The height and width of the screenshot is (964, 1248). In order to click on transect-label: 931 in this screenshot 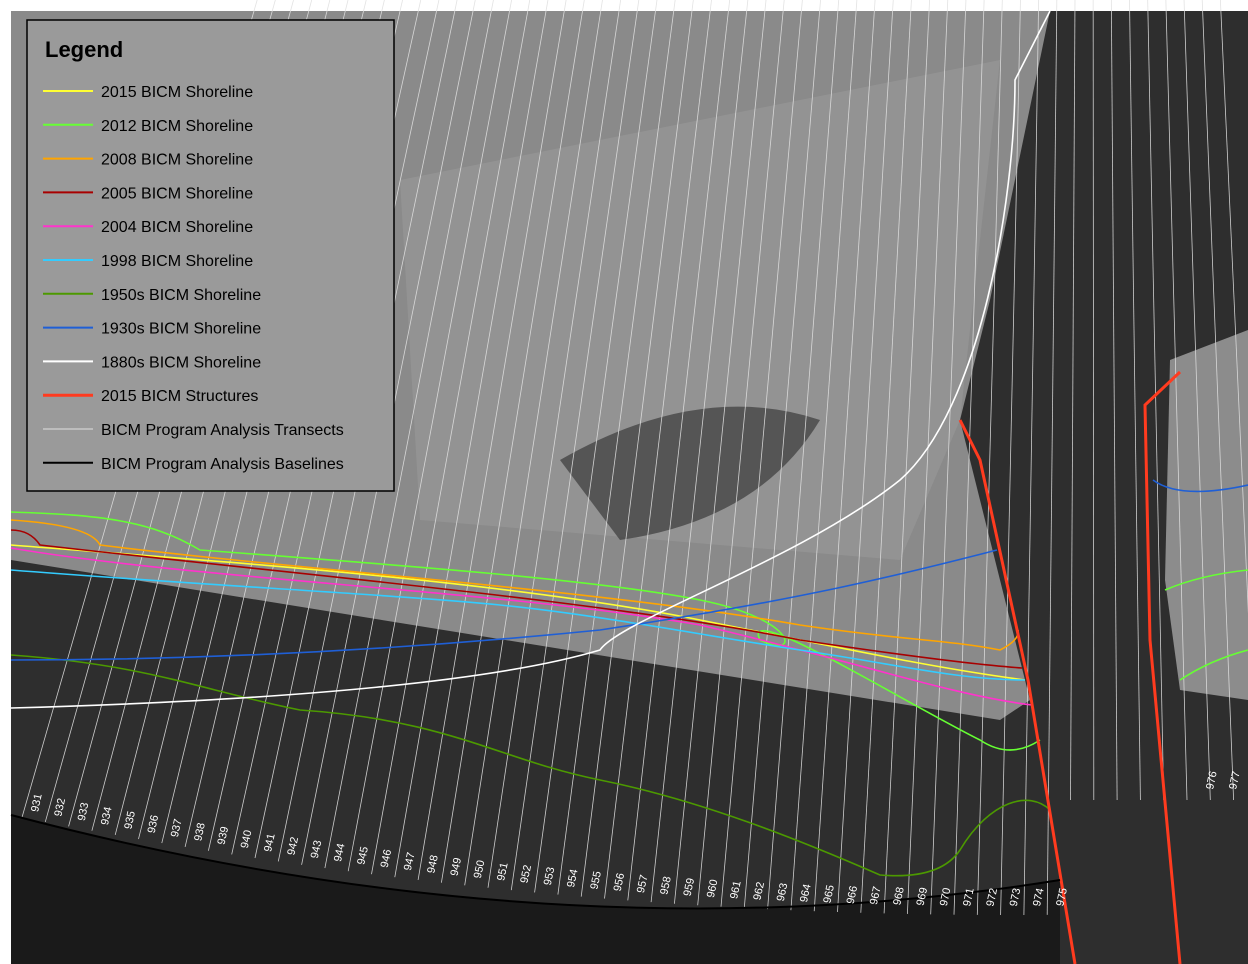, I will do `click(37, 803)`.